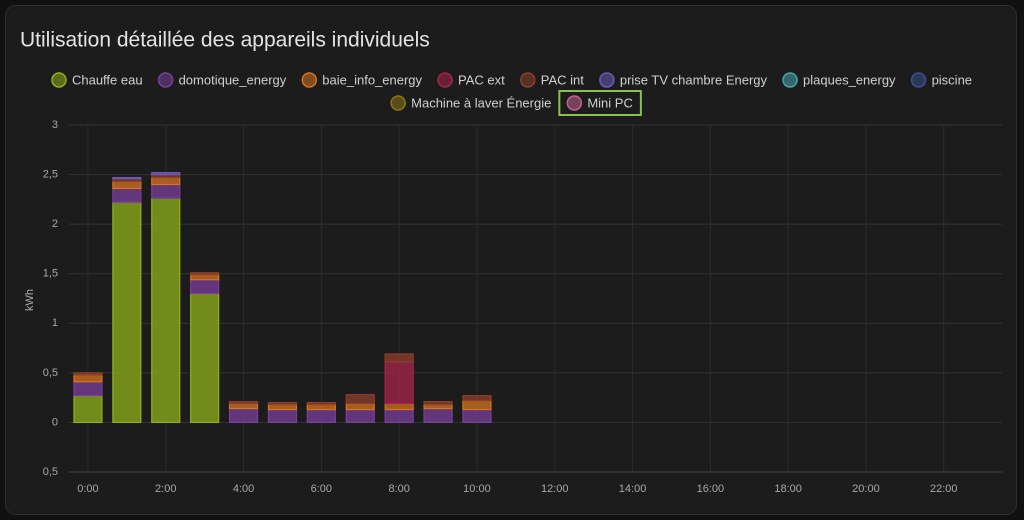 The height and width of the screenshot is (520, 1024). I want to click on y-tick-label: 3, so click(55, 125).